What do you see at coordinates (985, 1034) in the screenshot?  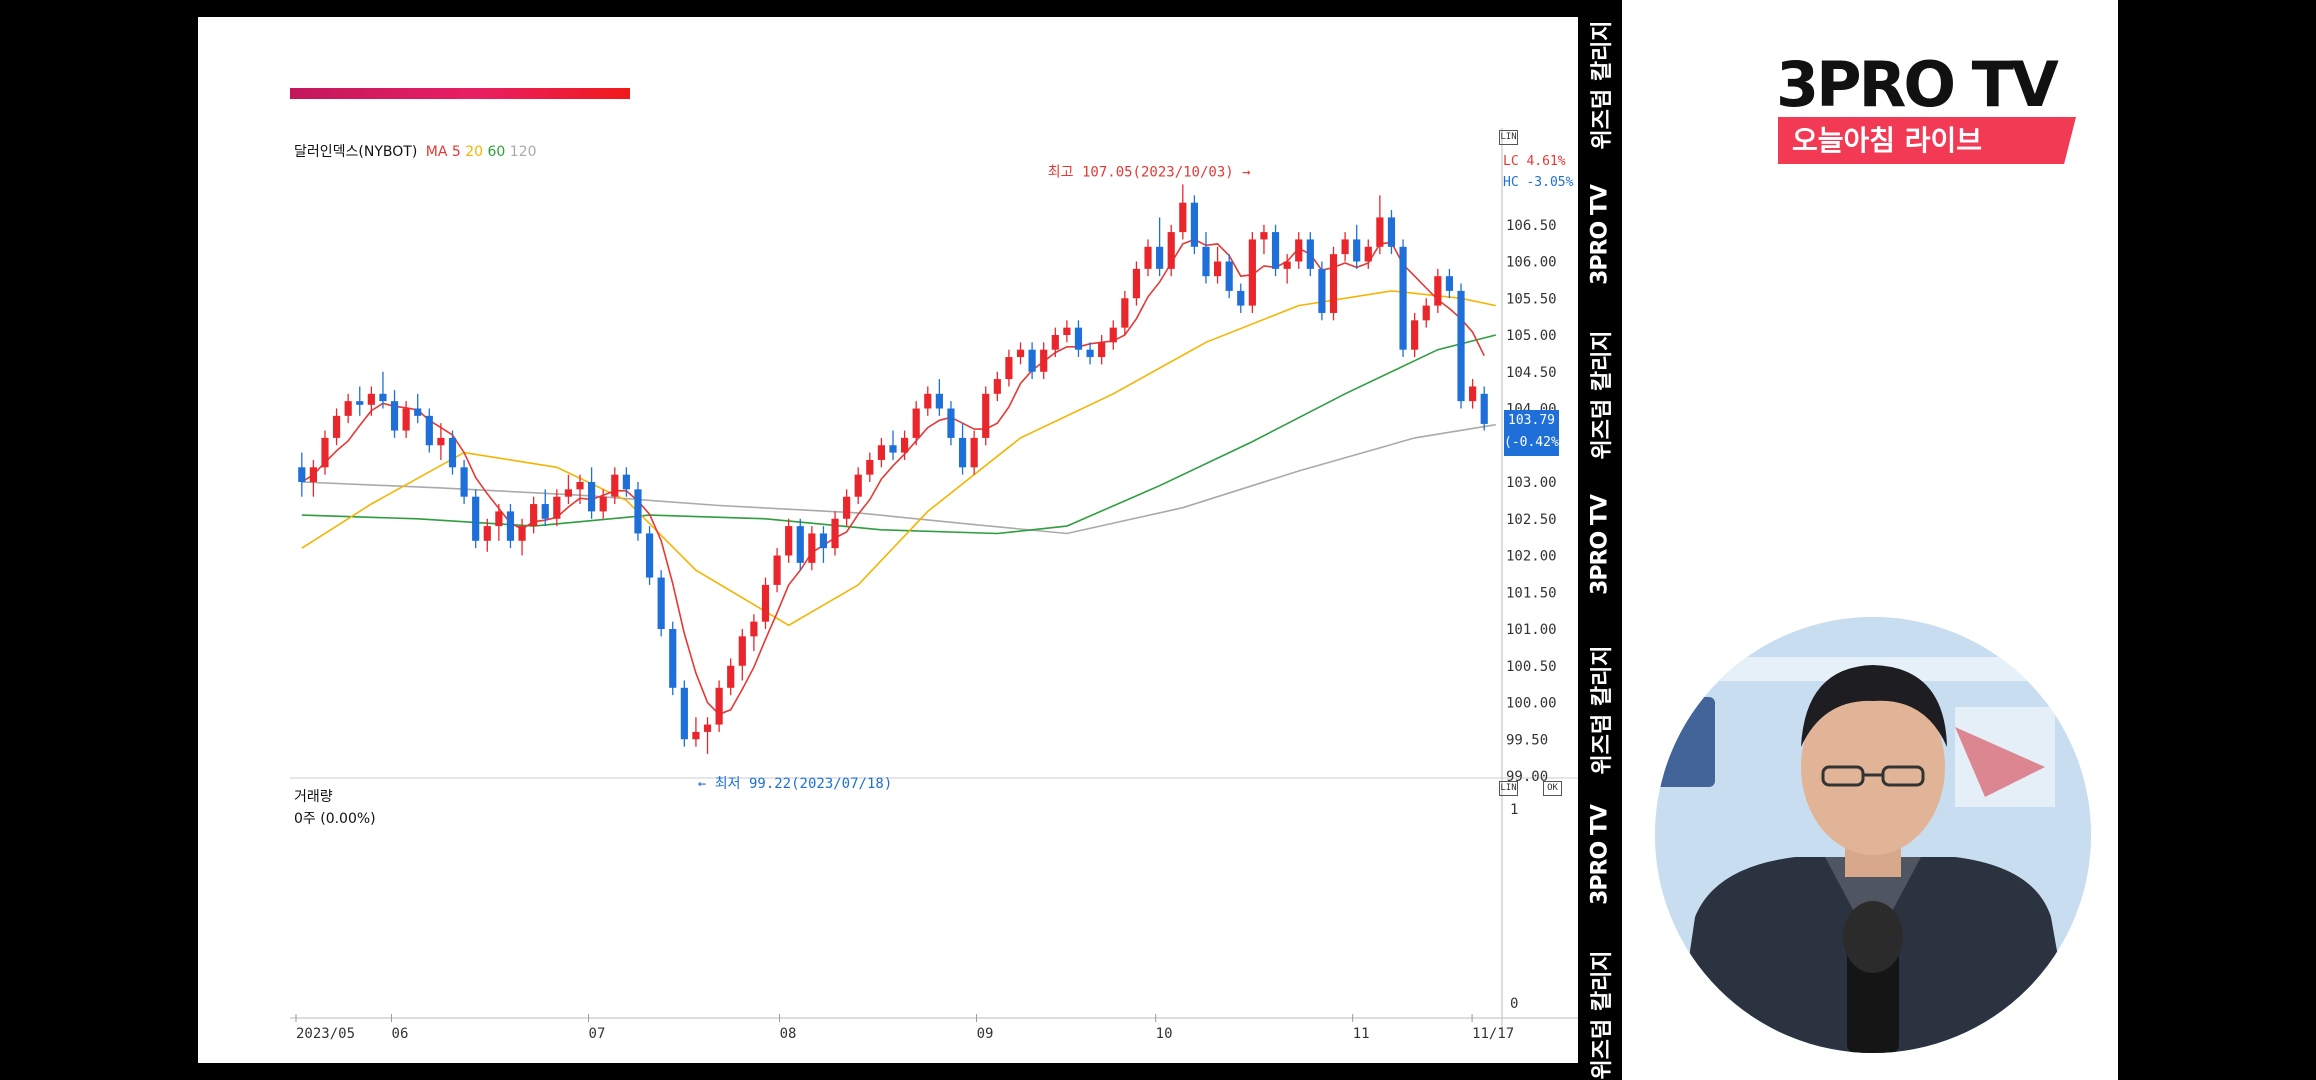 I see `x-tick-label: 09` at bounding box center [985, 1034].